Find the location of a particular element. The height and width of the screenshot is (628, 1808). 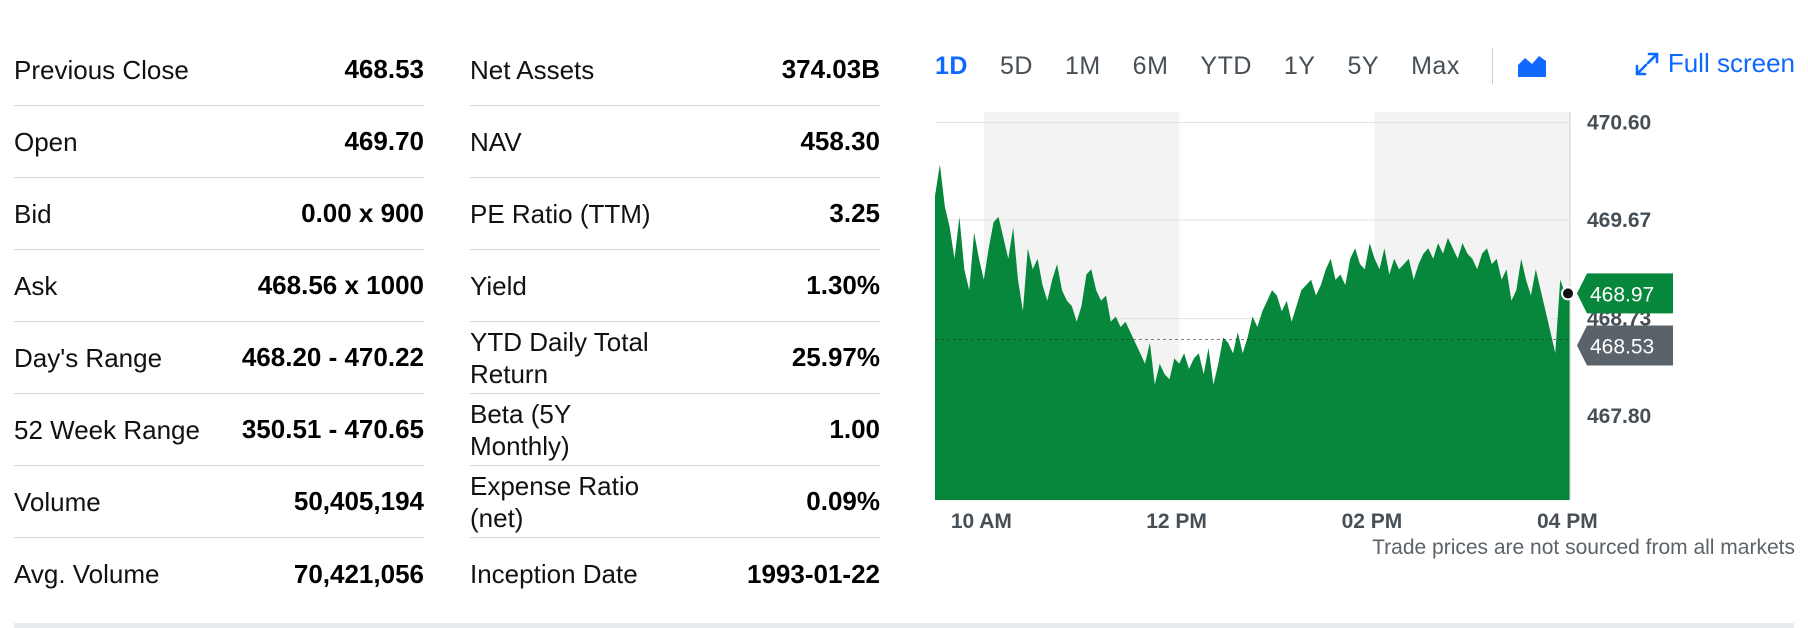

fullscreen-button: Full screen is located at coordinates (1714, 63).